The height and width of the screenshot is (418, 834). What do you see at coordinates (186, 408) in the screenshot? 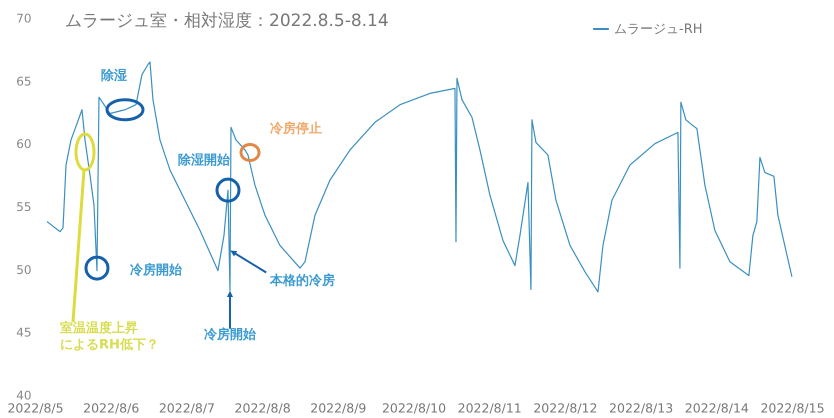
I see `x-tick-label: 2022/8/7` at bounding box center [186, 408].